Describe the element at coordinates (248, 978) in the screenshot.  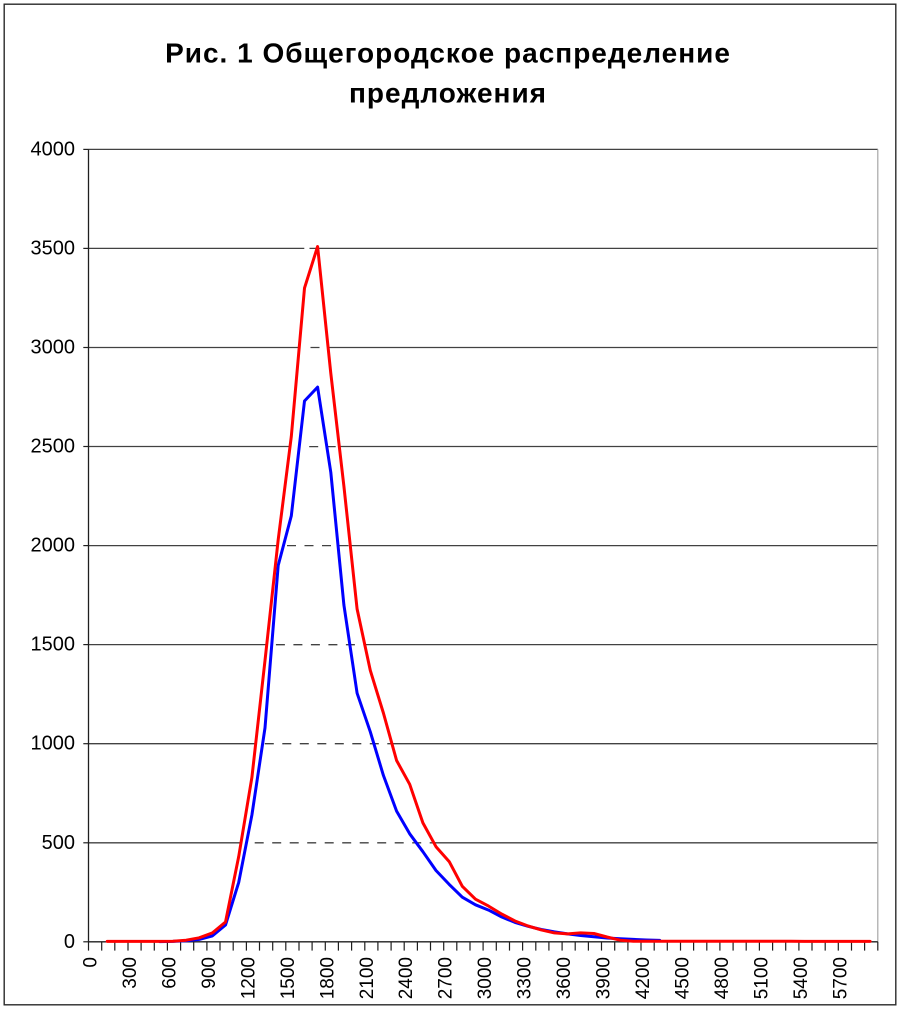
I see `svg-text: 1200` at that location.